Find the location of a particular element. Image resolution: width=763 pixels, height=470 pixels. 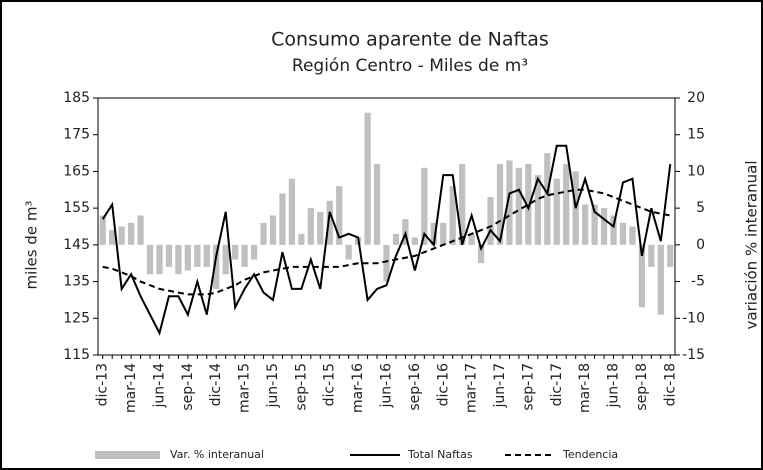

x-tick-label: mar-15 is located at coordinates (245, 388).